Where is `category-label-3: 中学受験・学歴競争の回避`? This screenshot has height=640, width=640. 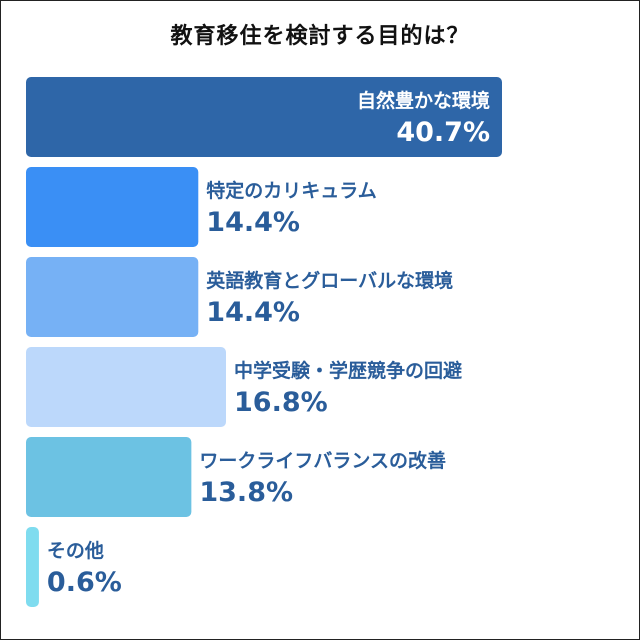 category-label-3: 中学受験・学歴競争の回避 is located at coordinates (348, 370).